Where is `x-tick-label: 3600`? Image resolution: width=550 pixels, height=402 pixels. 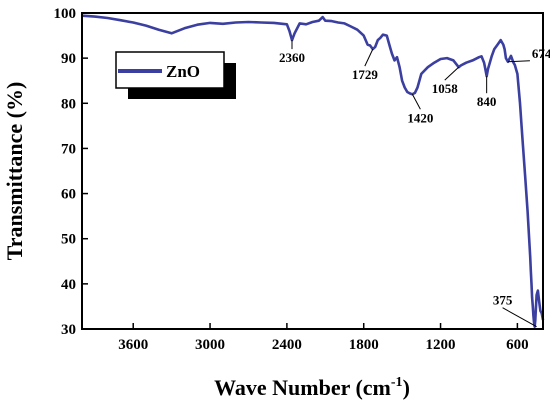
x-tick-label: 3600 is located at coordinates (133, 345).